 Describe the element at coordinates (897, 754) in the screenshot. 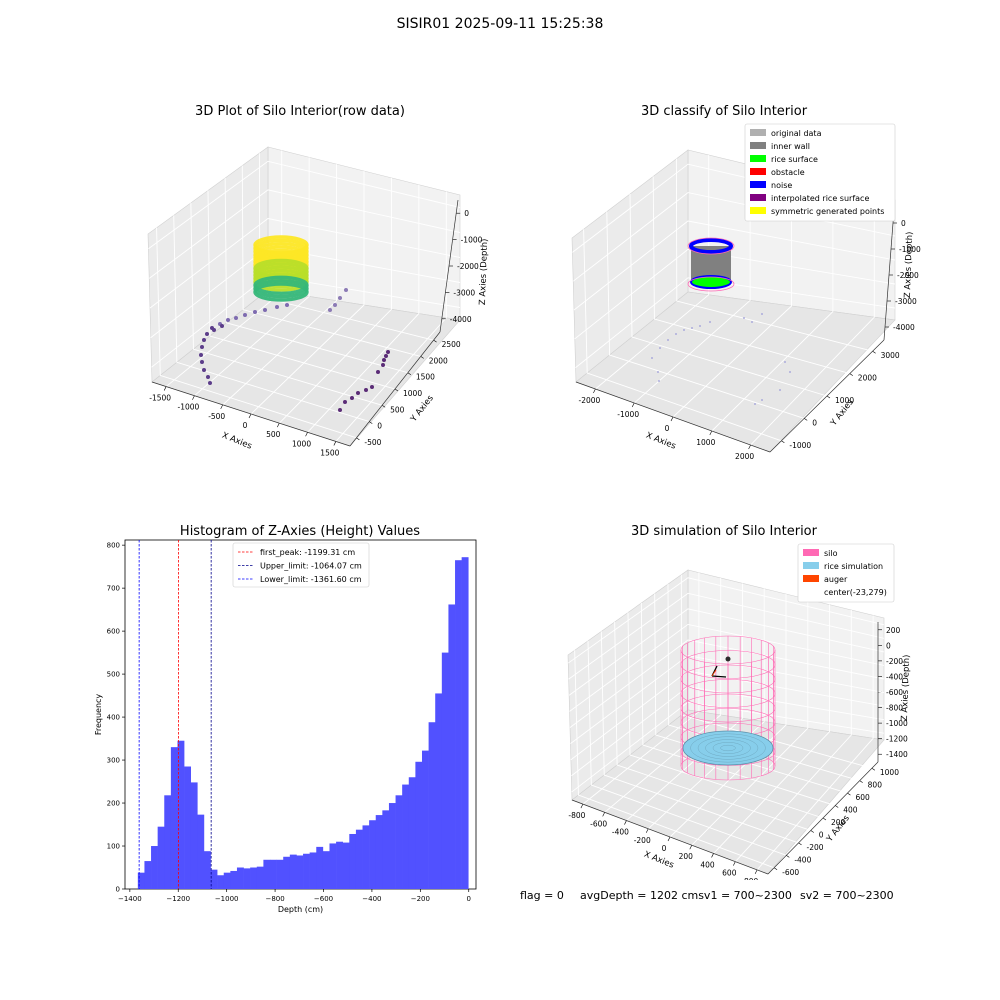

I see `p4-ztick-label: -1400` at that location.